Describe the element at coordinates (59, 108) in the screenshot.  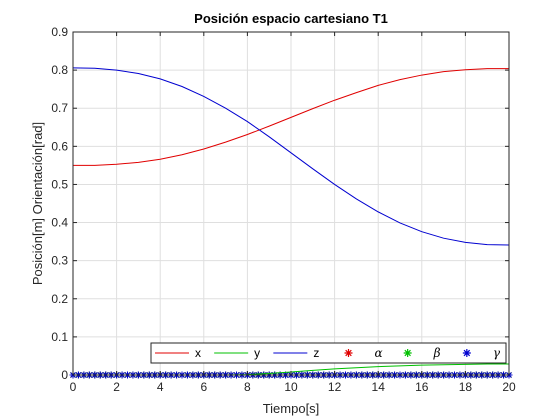
I see `y-tick-label: 0.7` at that location.